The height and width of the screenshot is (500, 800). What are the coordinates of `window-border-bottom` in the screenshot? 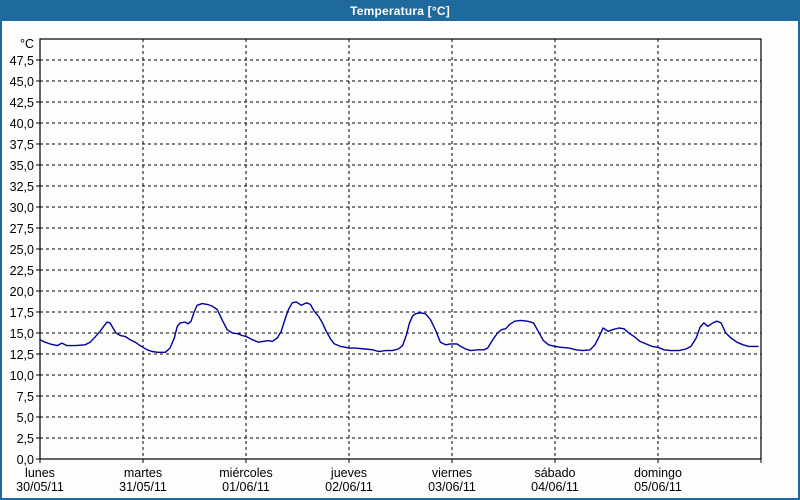 It's located at (400, 499).